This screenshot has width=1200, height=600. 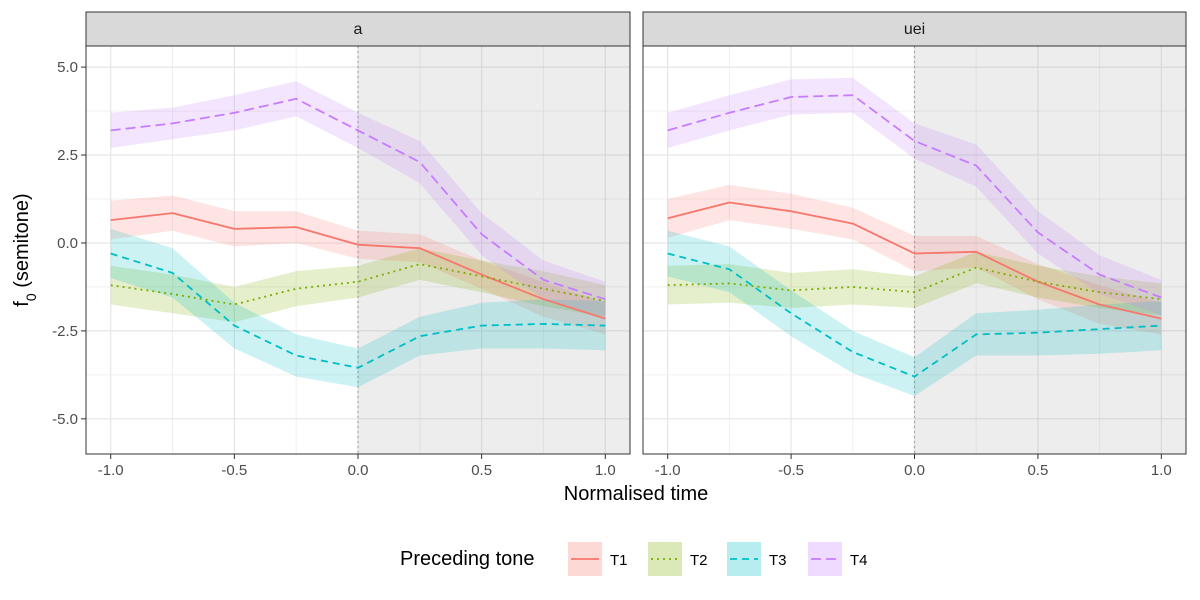 I want to click on y-tick-label: -2.5, so click(x=65, y=331).